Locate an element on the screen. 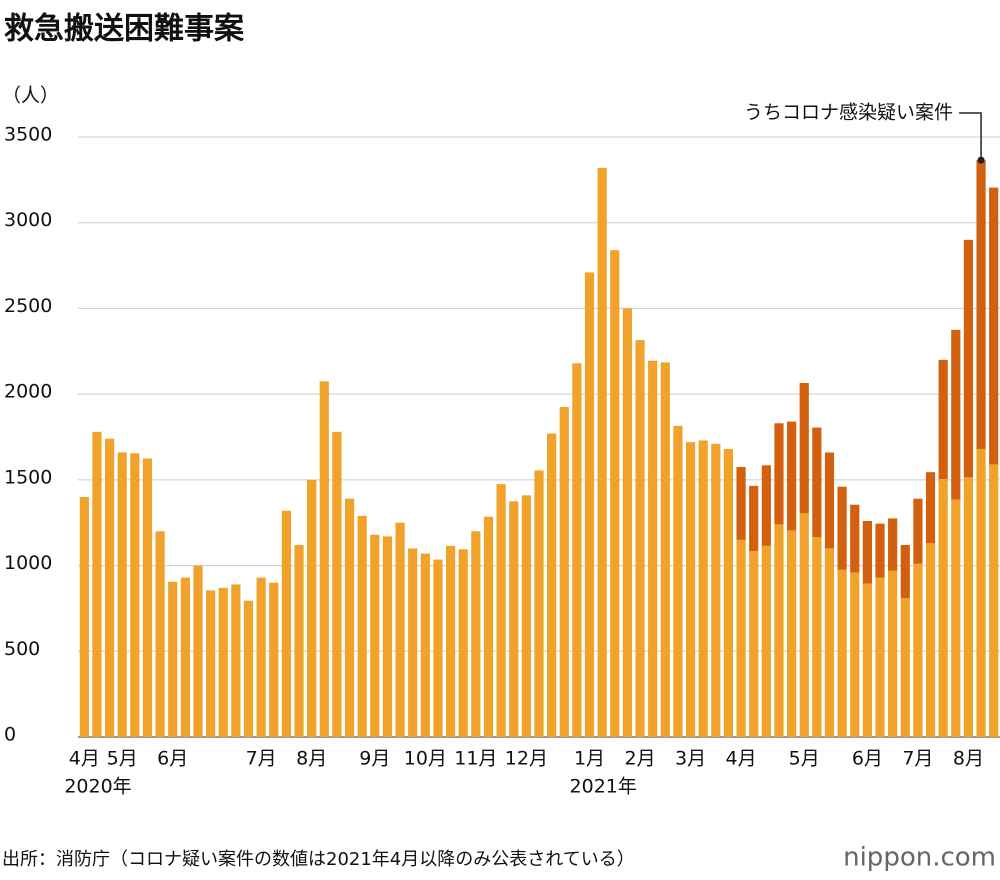 The height and width of the screenshot is (880, 1000). x-tick-label: 12月 is located at coordinates (526, 759).